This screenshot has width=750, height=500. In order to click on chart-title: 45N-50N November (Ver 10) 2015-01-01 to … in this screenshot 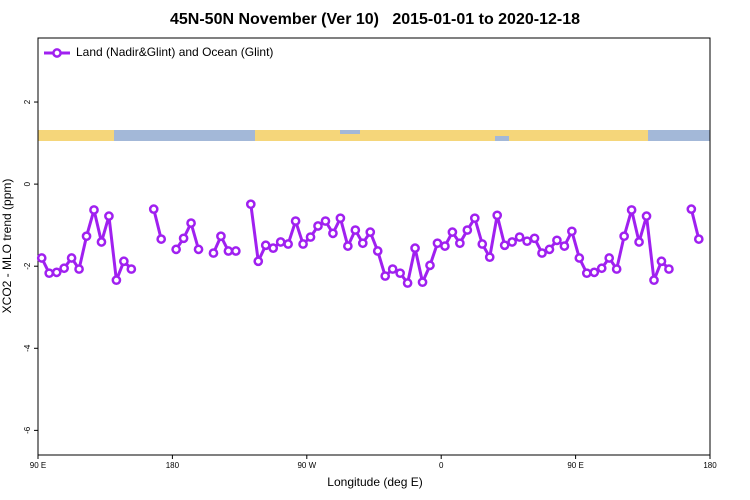, I will do `click(375, 19)`.